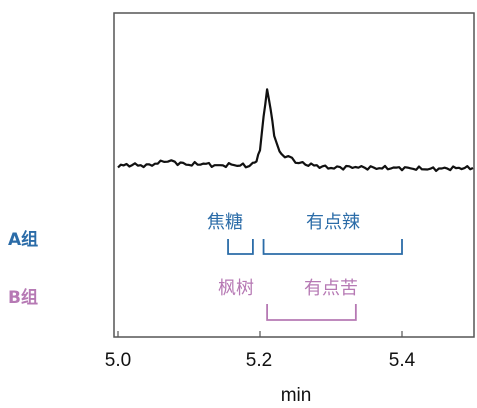 This screenshot has width=477, height=408. I want to click on x-tick-label-5.4: 5.4, so click(402, 360).